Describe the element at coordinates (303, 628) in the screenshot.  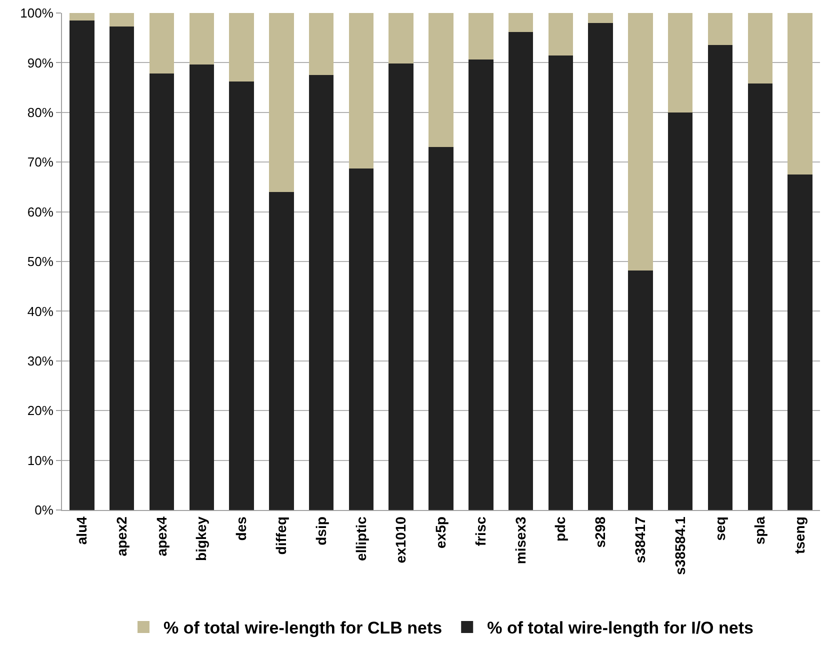
I see `legend-label: % of total wire-length for CLB nets` at that location.